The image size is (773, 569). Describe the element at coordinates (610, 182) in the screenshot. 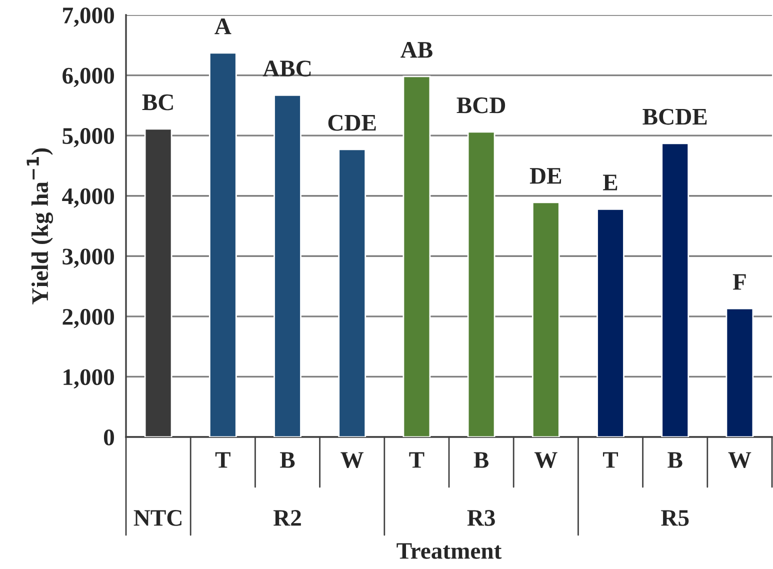

I see `data-label: E` at that location.